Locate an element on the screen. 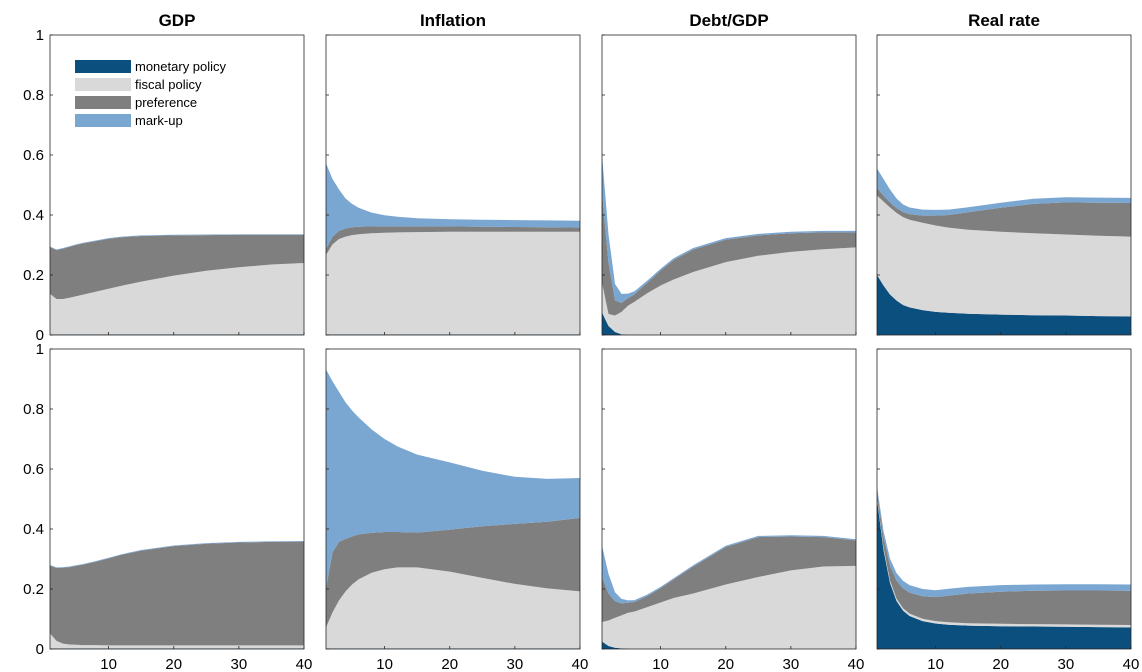 The height and width of the screenshot is (672, 1142). panel-inflation-row2: 10 20 30 40 is located at coordinates (457, 510).